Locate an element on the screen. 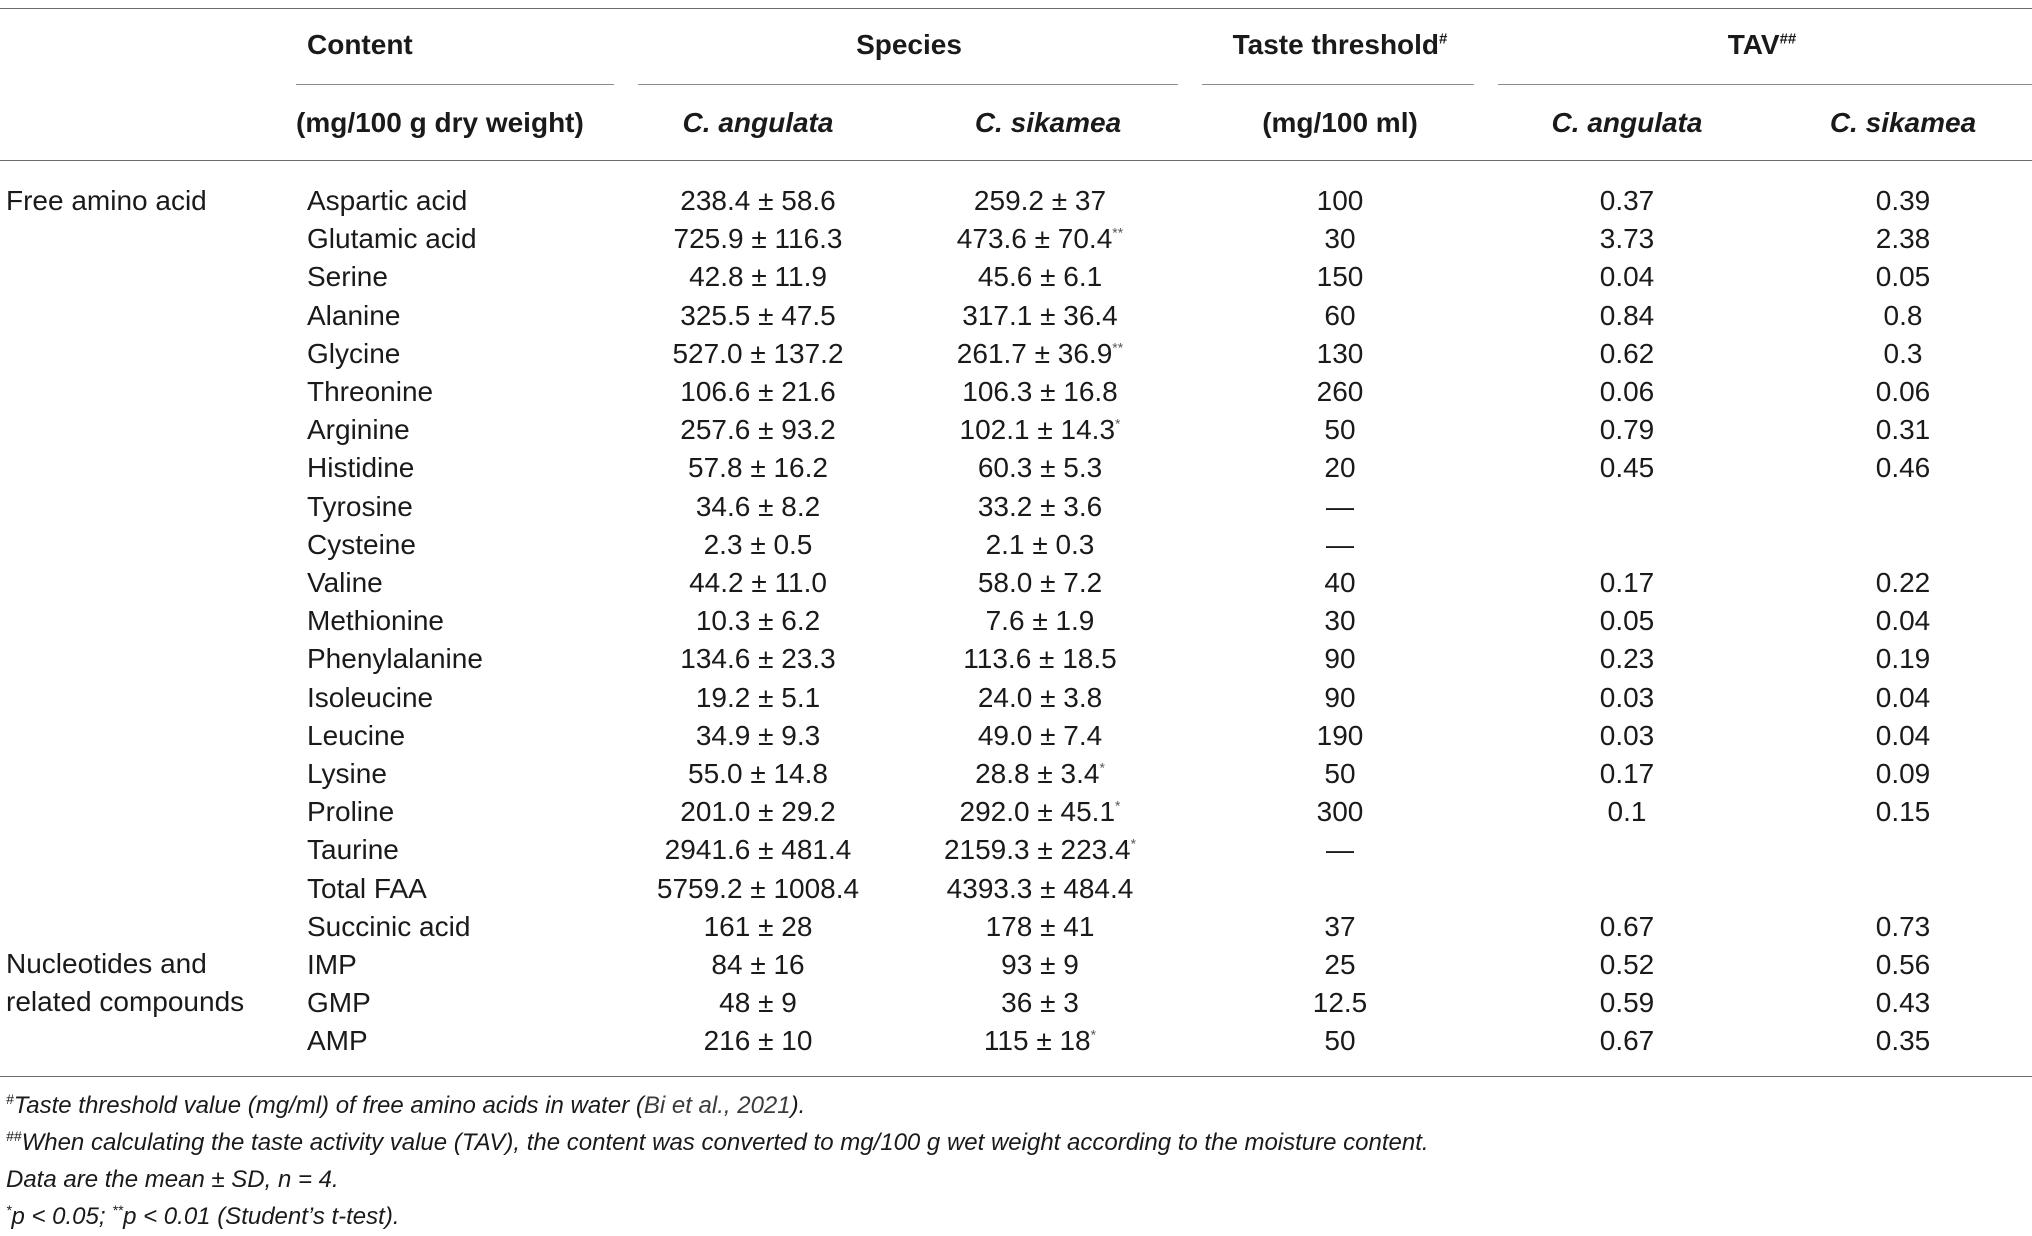 The image size is (2032, 1236). row-tav-angulata: 0.52 is located at coordinates (1627, 965).